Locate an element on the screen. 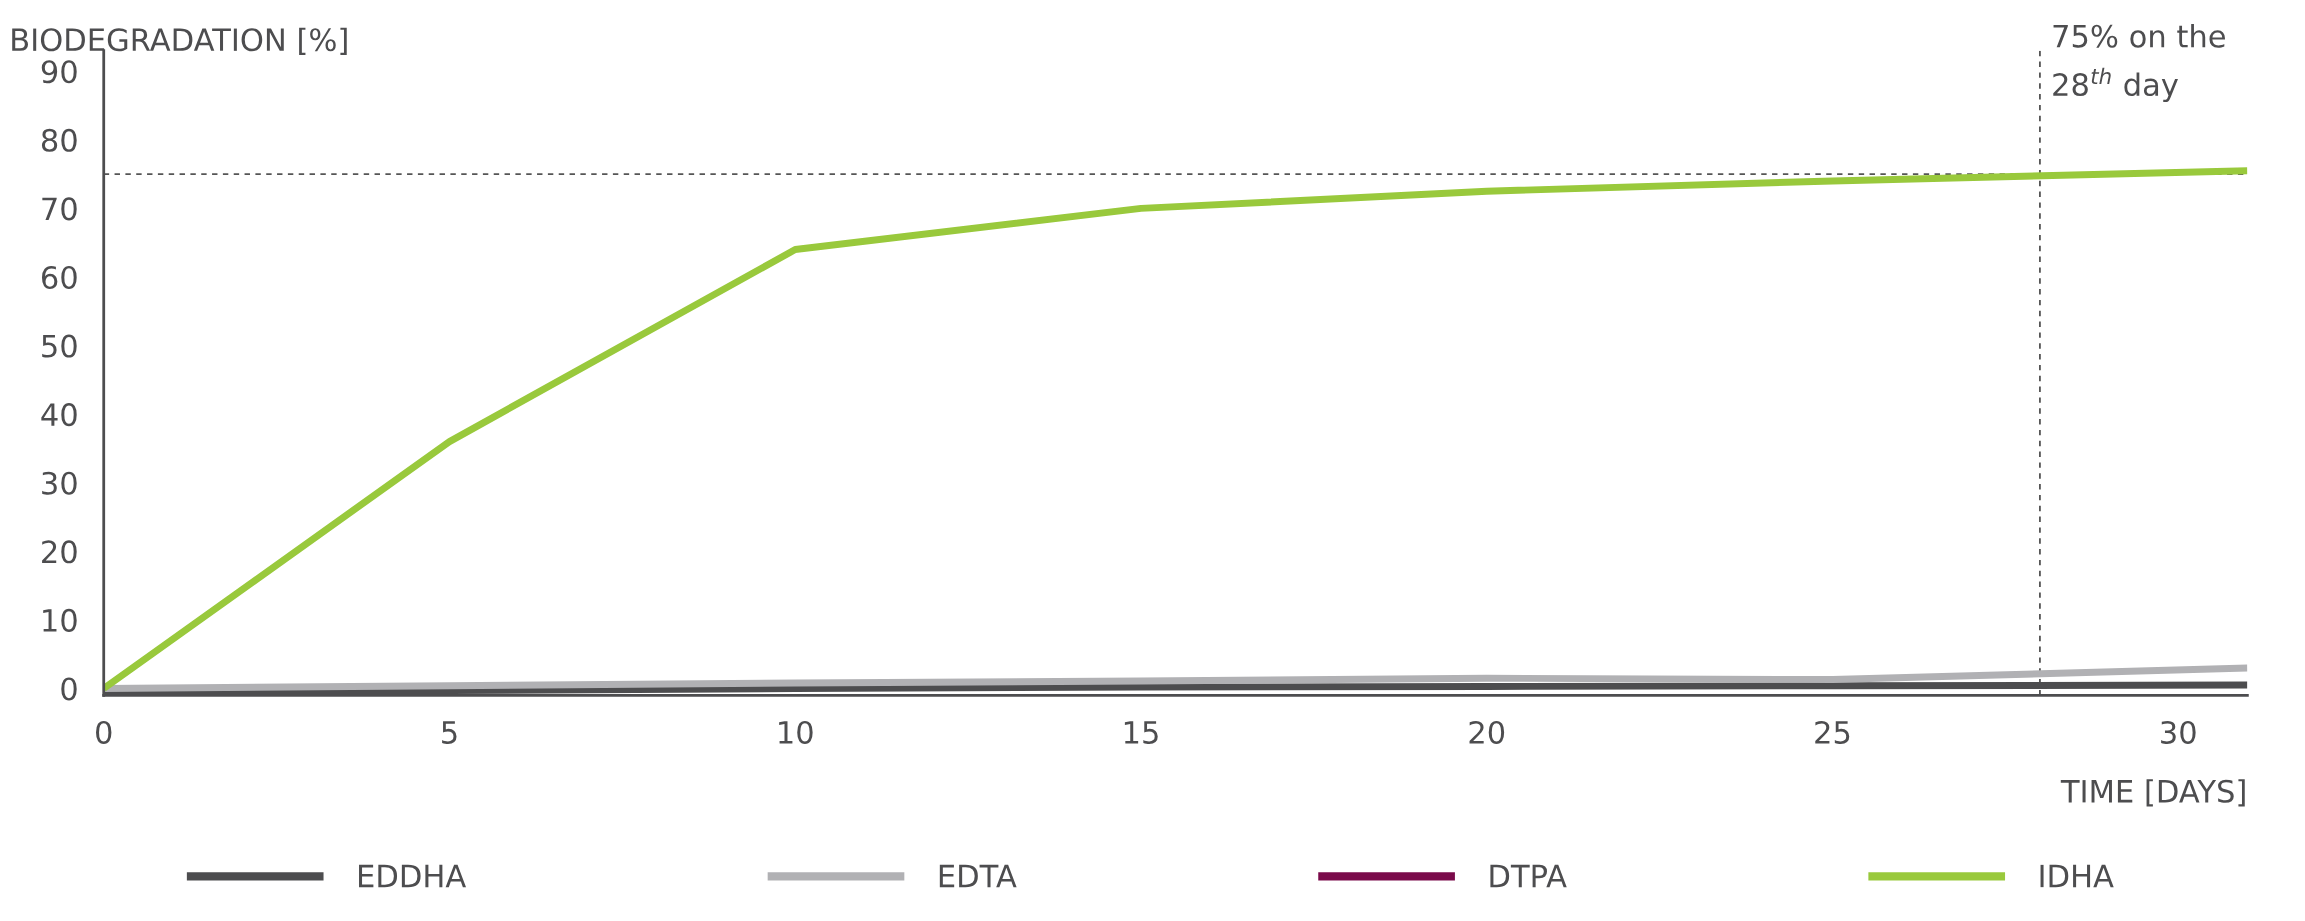 The image size is (2305, 921). y-tick-label: 50 is located at coordinates (59, 346).